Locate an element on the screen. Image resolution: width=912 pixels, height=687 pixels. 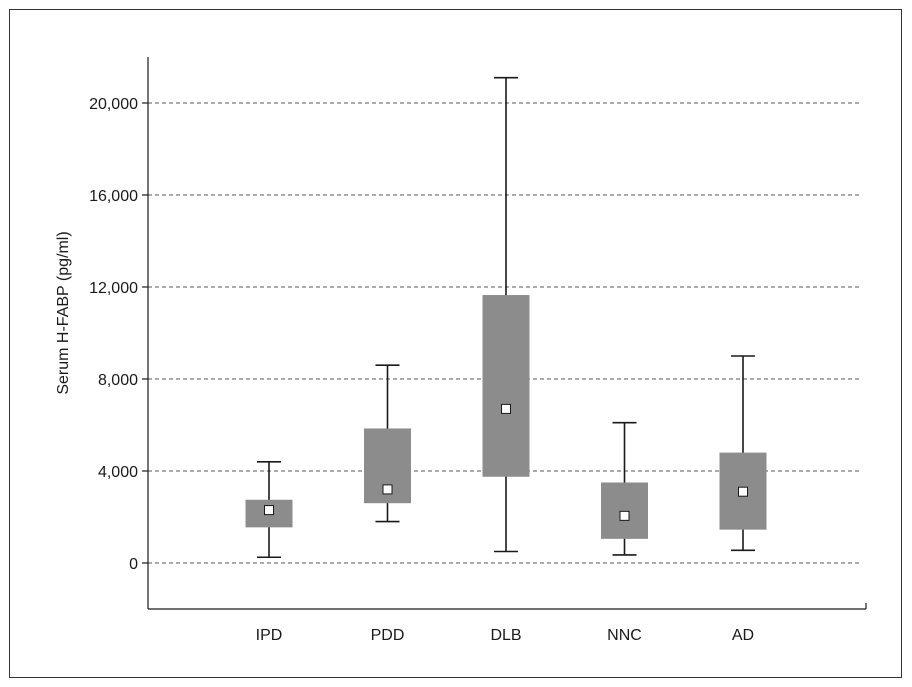
y-tick-label: 20,000 is located at coordinates (113, 104).